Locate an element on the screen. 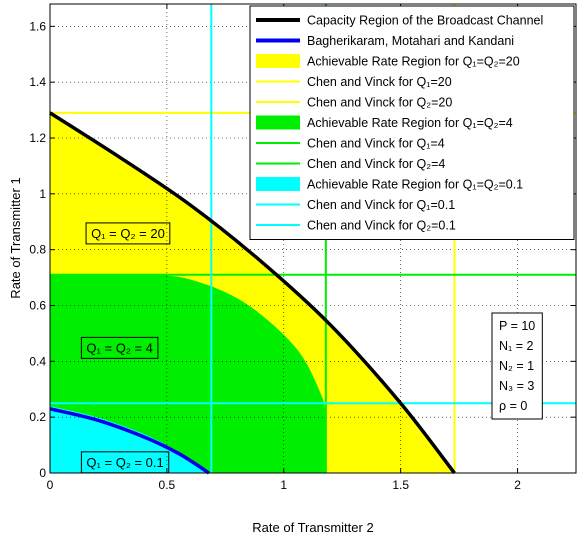  parameter-text: ρ = 0 is located at coordinates (513, 406).